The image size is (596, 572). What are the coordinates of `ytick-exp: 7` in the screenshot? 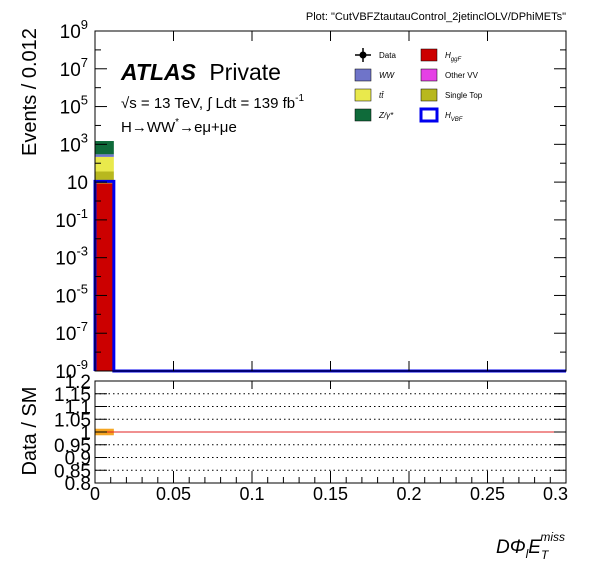 It's located at (84, 62).